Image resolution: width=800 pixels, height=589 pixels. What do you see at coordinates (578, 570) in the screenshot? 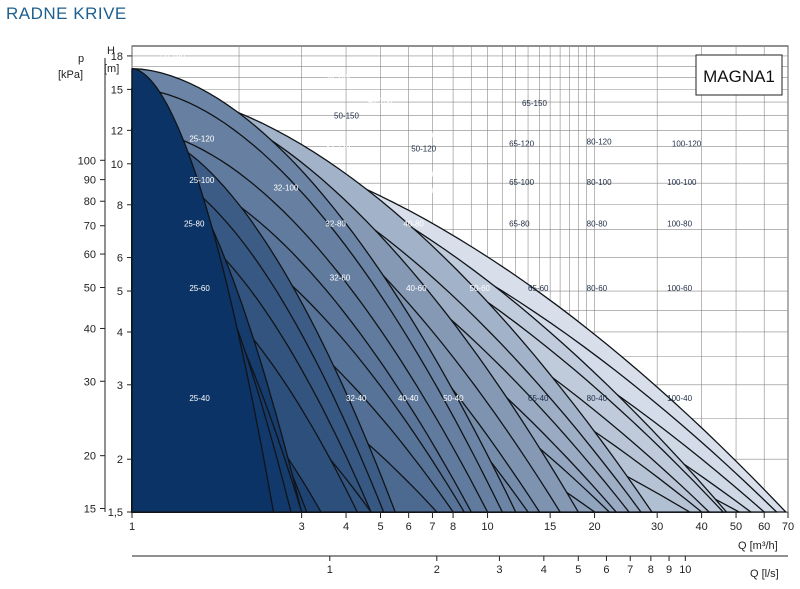
I see `ls-tick-label: 5` at bounding box center [578, 570].